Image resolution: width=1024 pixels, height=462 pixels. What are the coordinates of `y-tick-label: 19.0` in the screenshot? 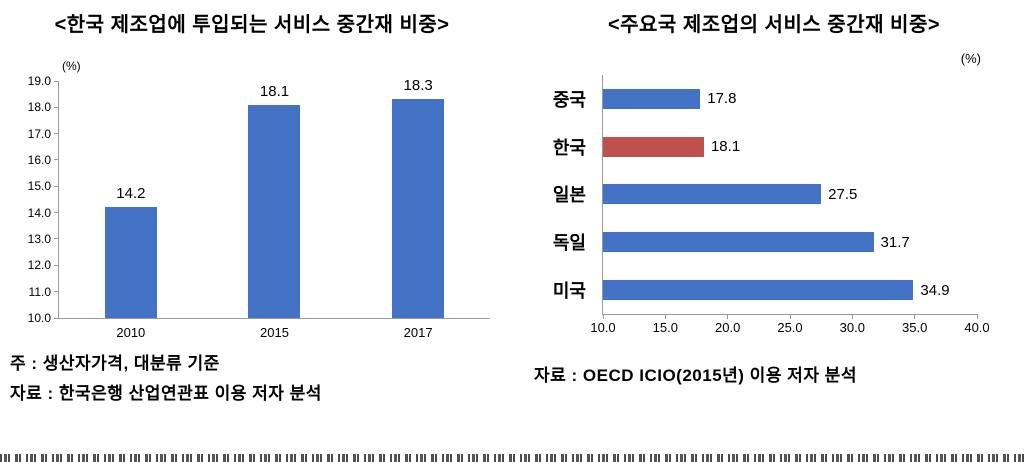 It's located at (39, 81).